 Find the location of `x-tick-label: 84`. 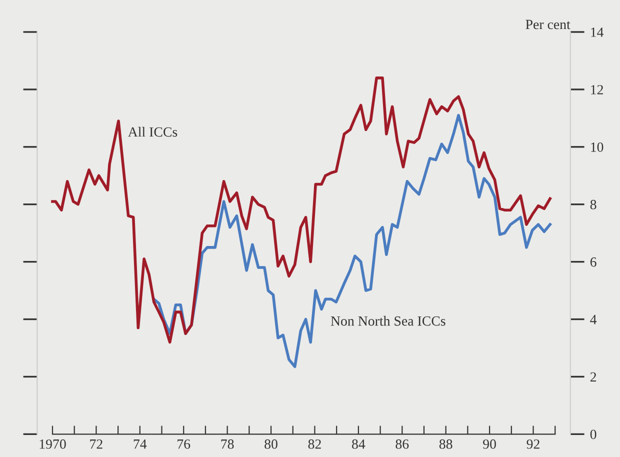

x-tick-label: 84 is located at coordinates (359, 444).